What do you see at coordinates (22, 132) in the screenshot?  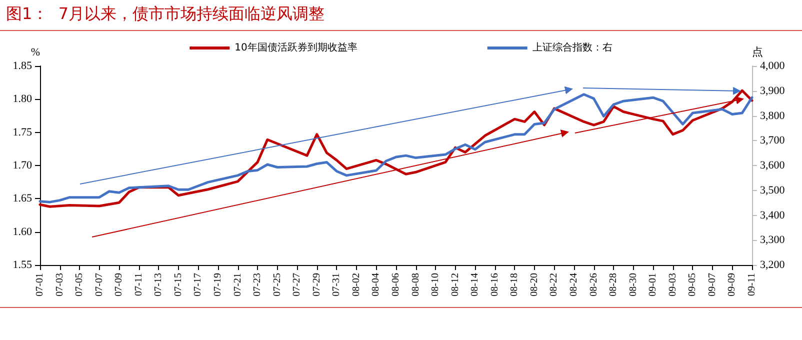 I see `y-tick-label: 1.75` at bounding box center [22, 132].